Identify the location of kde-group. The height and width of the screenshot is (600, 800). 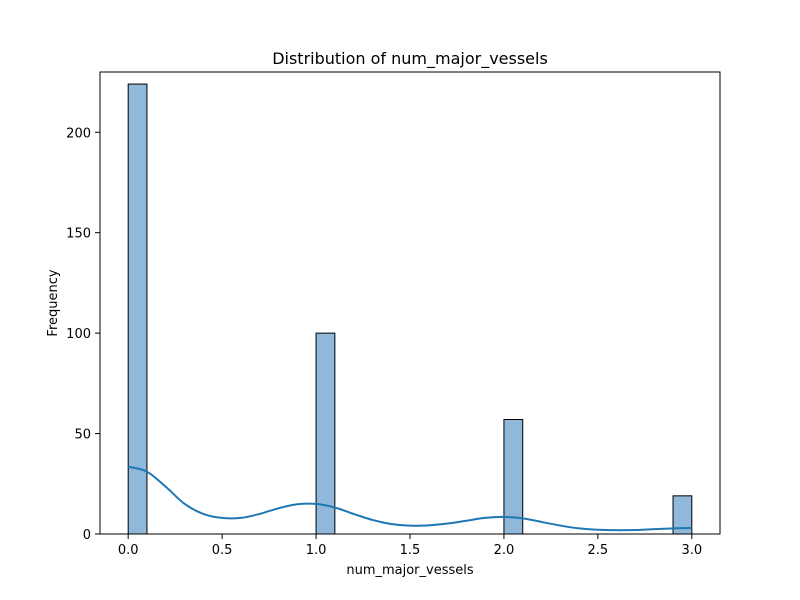
(409, 498).